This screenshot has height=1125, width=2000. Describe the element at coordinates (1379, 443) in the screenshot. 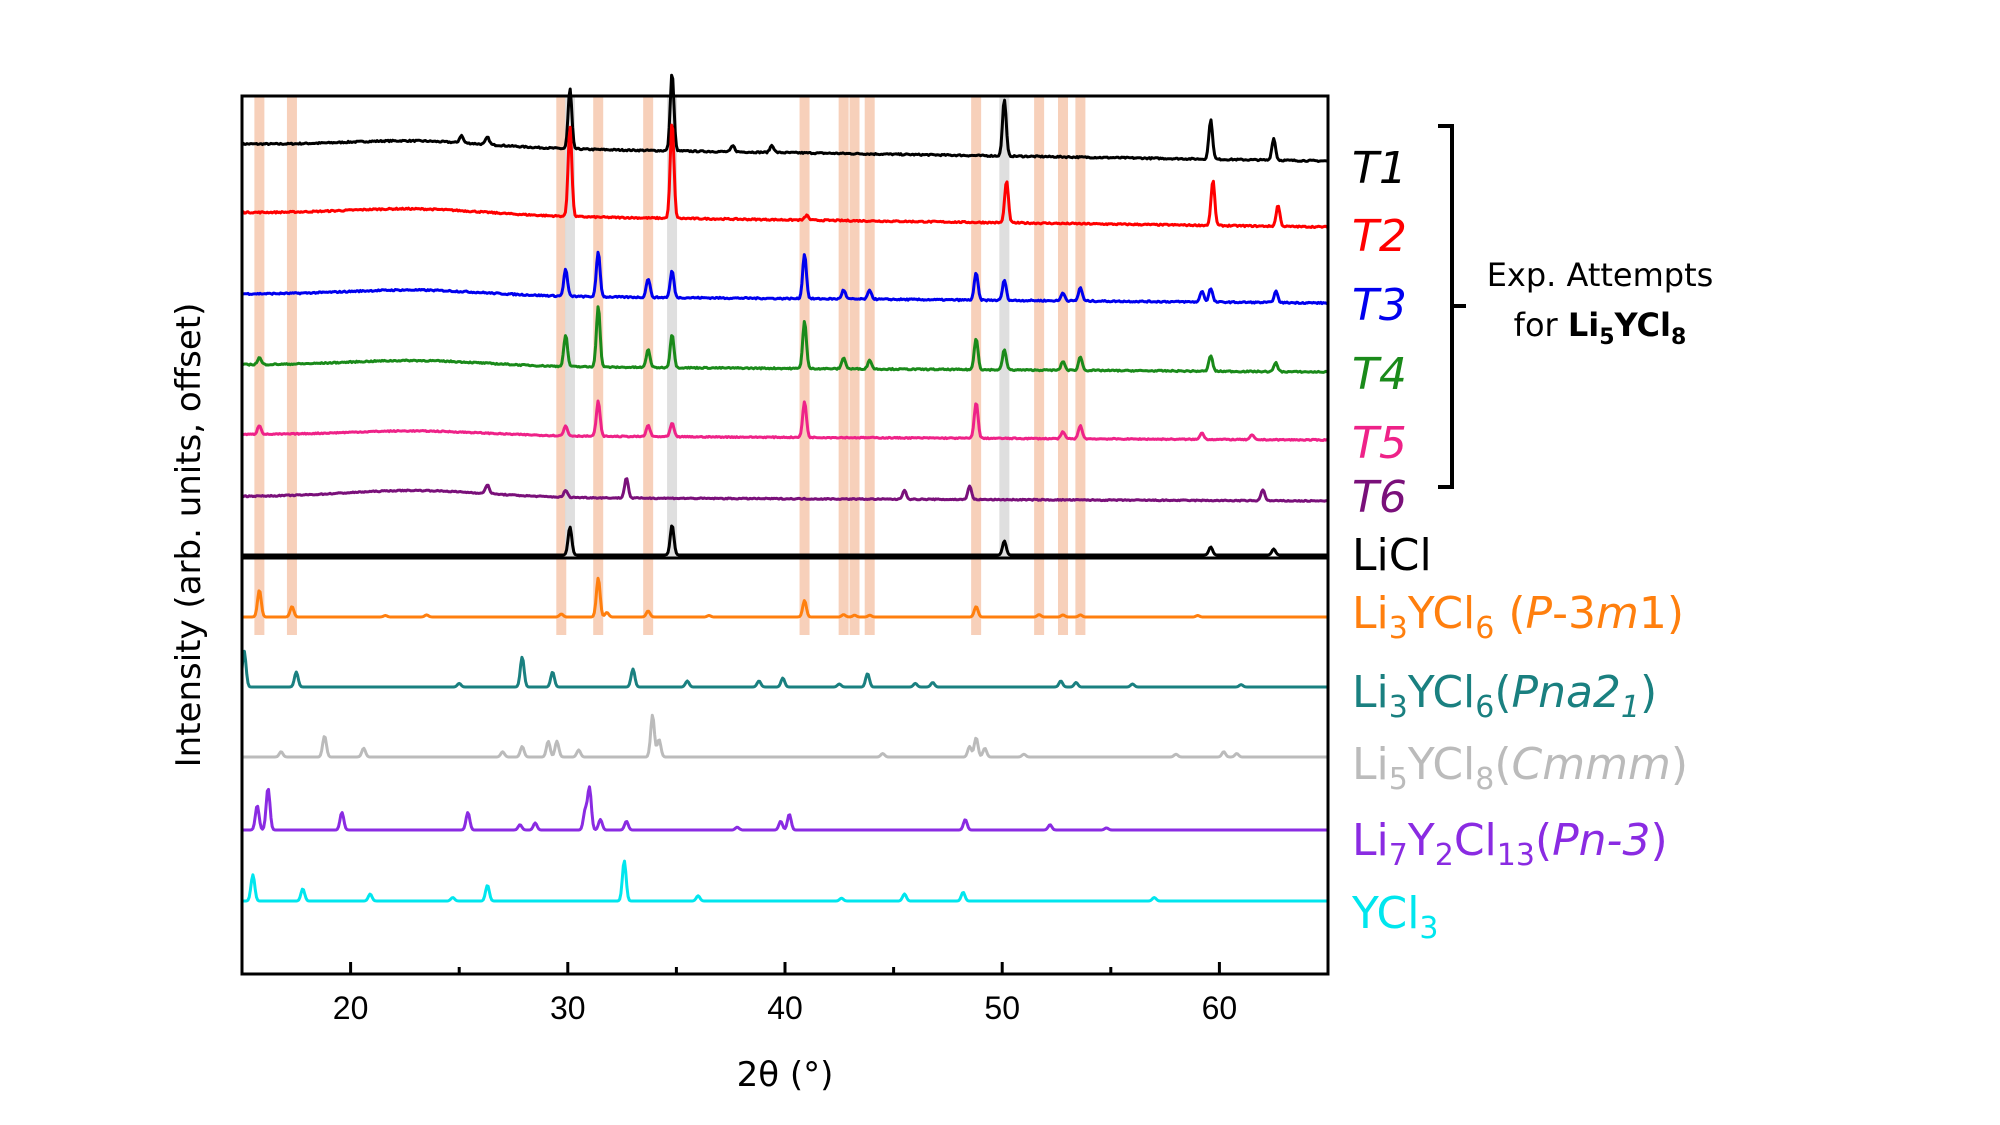

I see `label-T5: T5` at that location.